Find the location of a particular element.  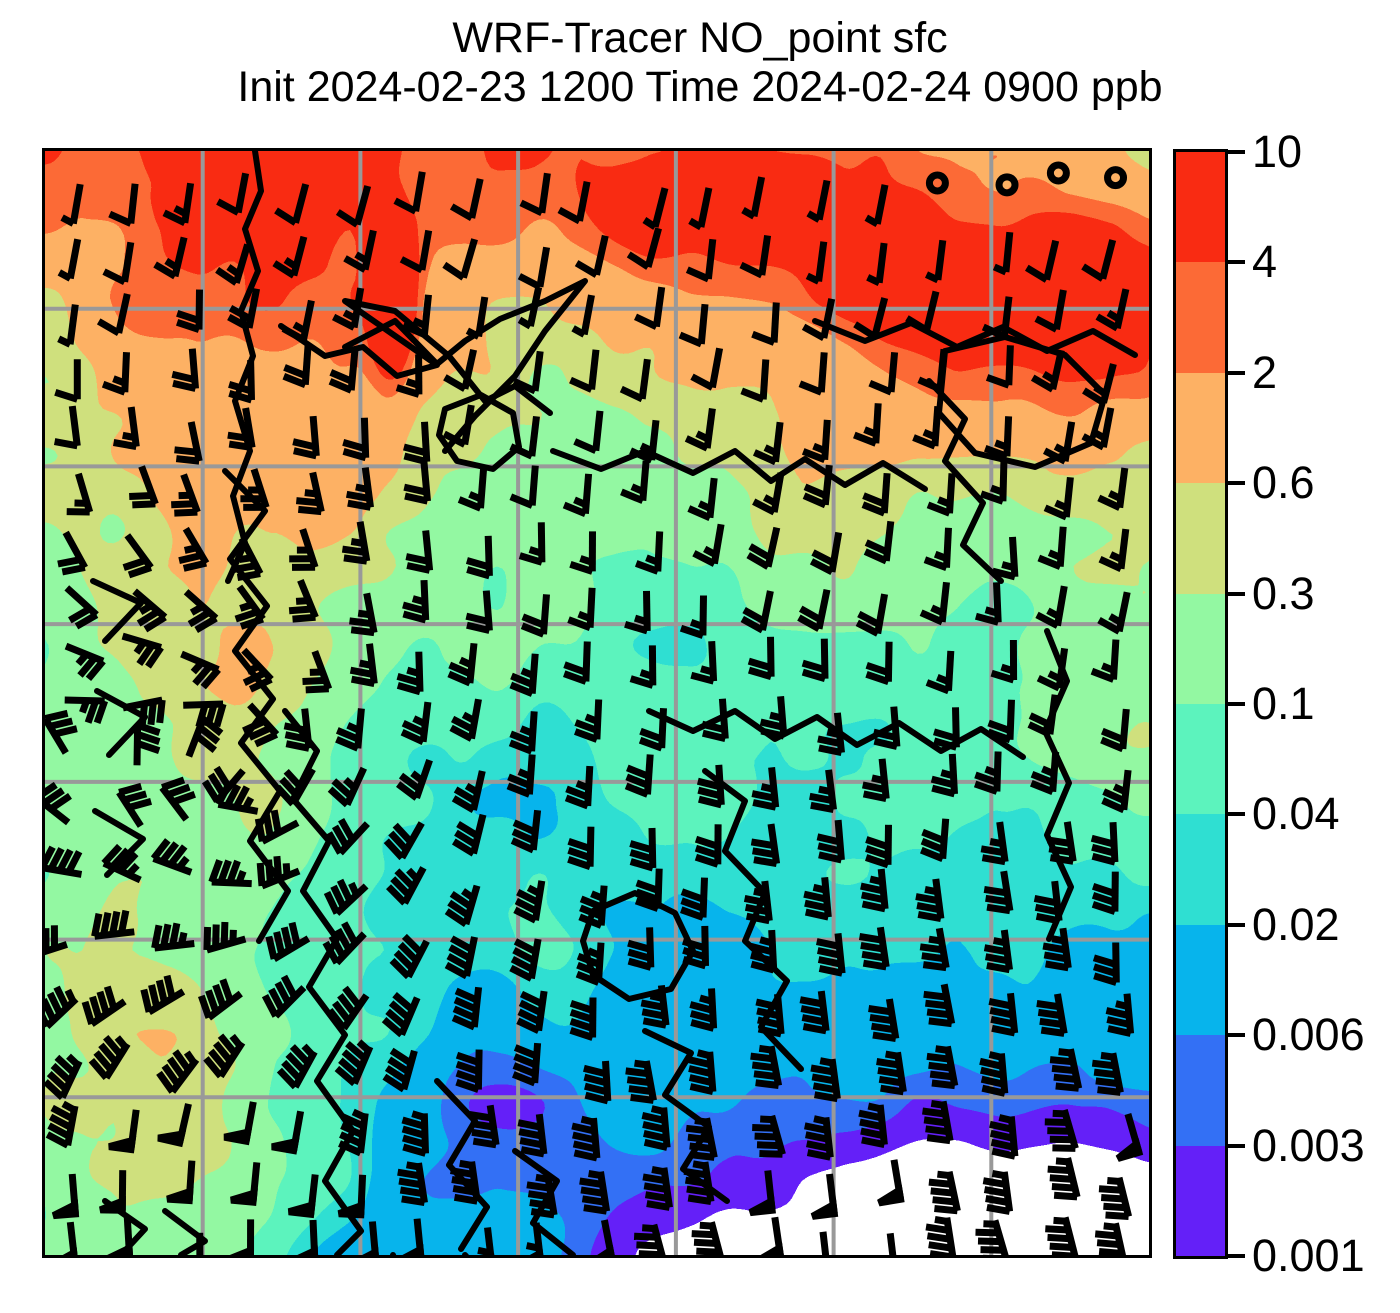

colorbar-tick-label: 0.006 is located at coordinates (1308, 1035).